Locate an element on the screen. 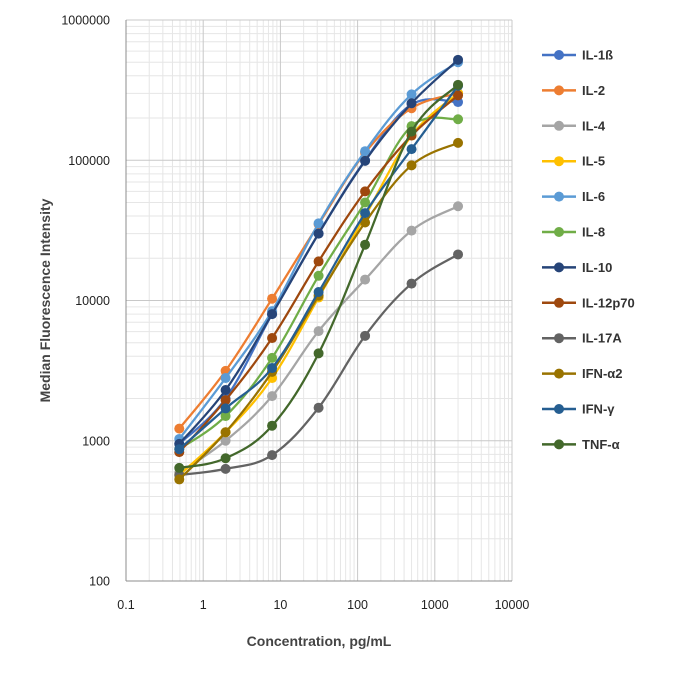 The width and height of the screenshot is (700, 700). legend-item: IL-1ß is located at coordinates (577, 55).